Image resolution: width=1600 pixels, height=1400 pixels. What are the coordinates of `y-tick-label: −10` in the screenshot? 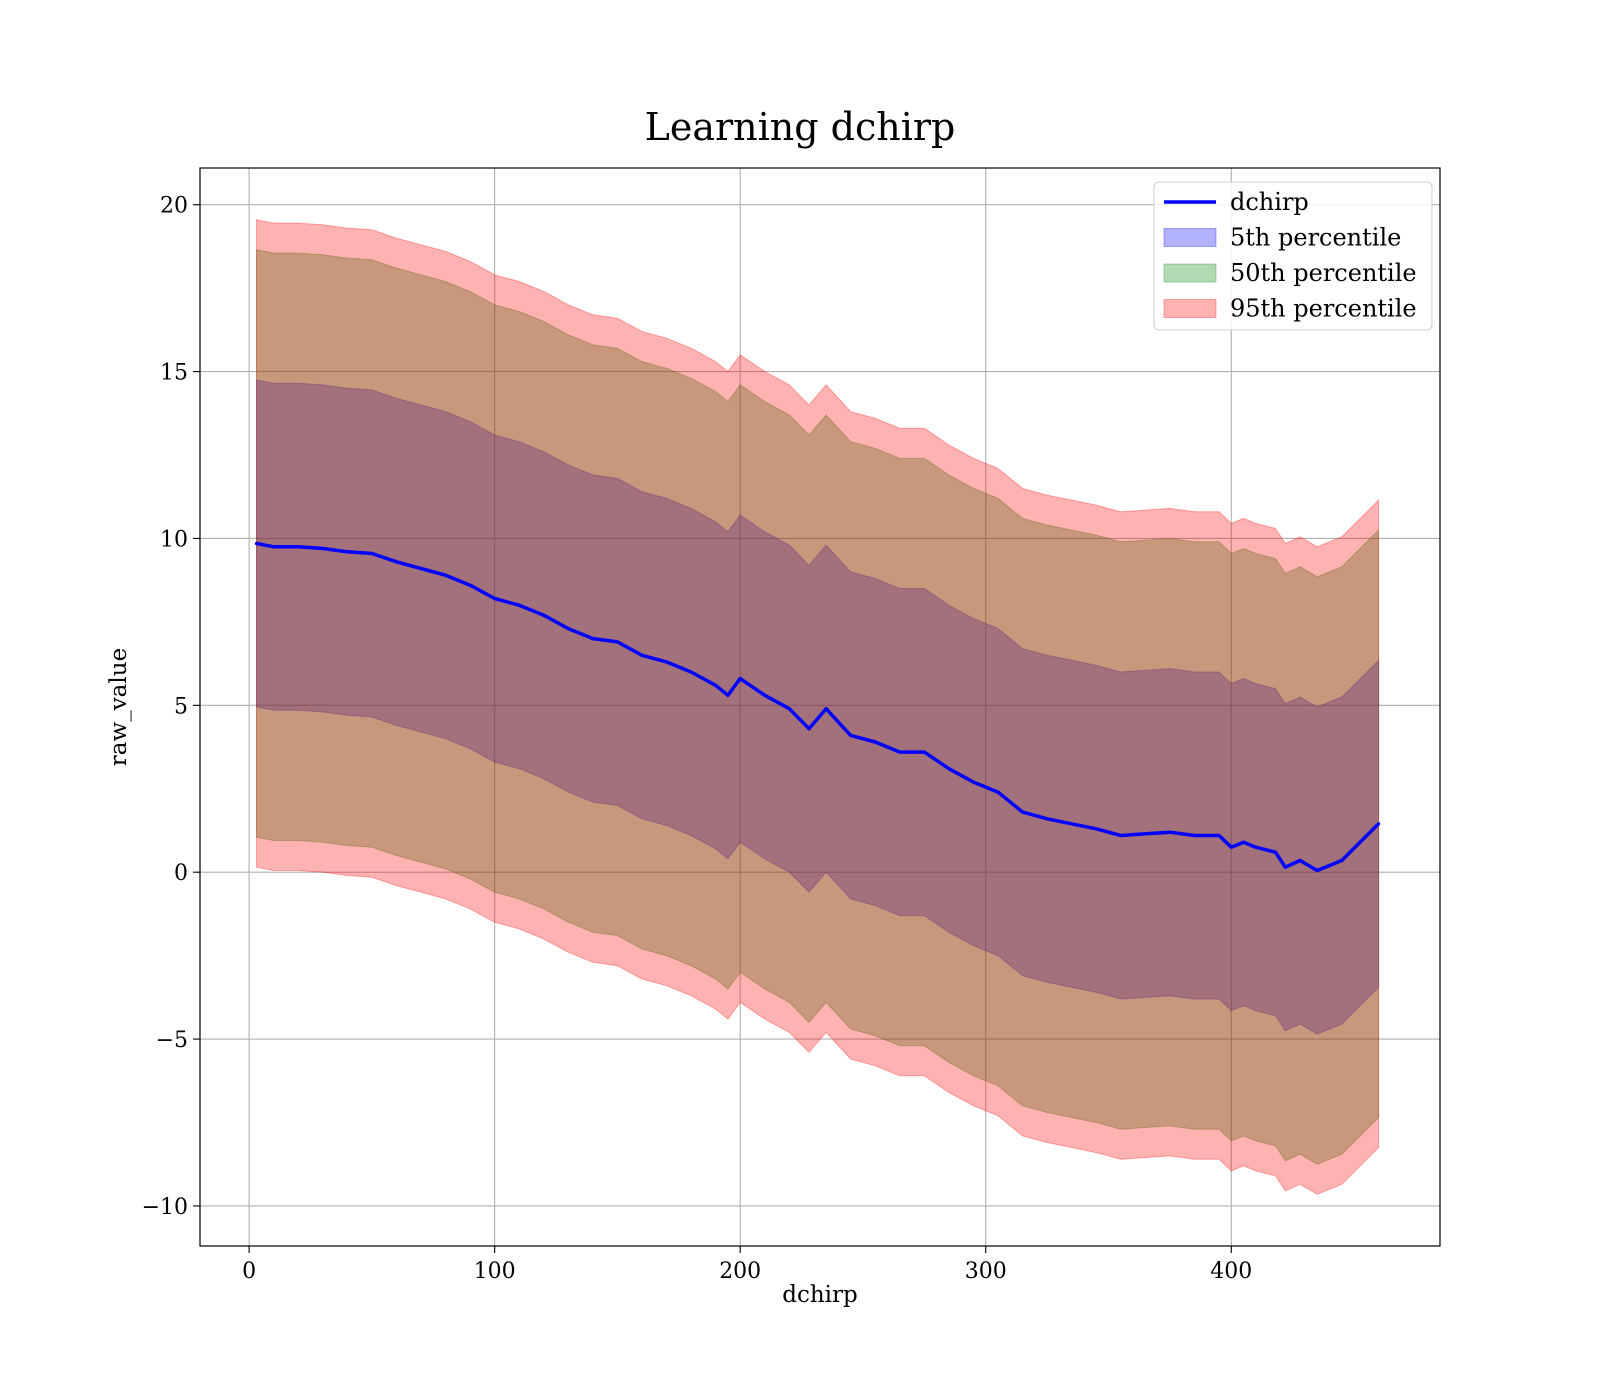 It's located at (165, 1207).